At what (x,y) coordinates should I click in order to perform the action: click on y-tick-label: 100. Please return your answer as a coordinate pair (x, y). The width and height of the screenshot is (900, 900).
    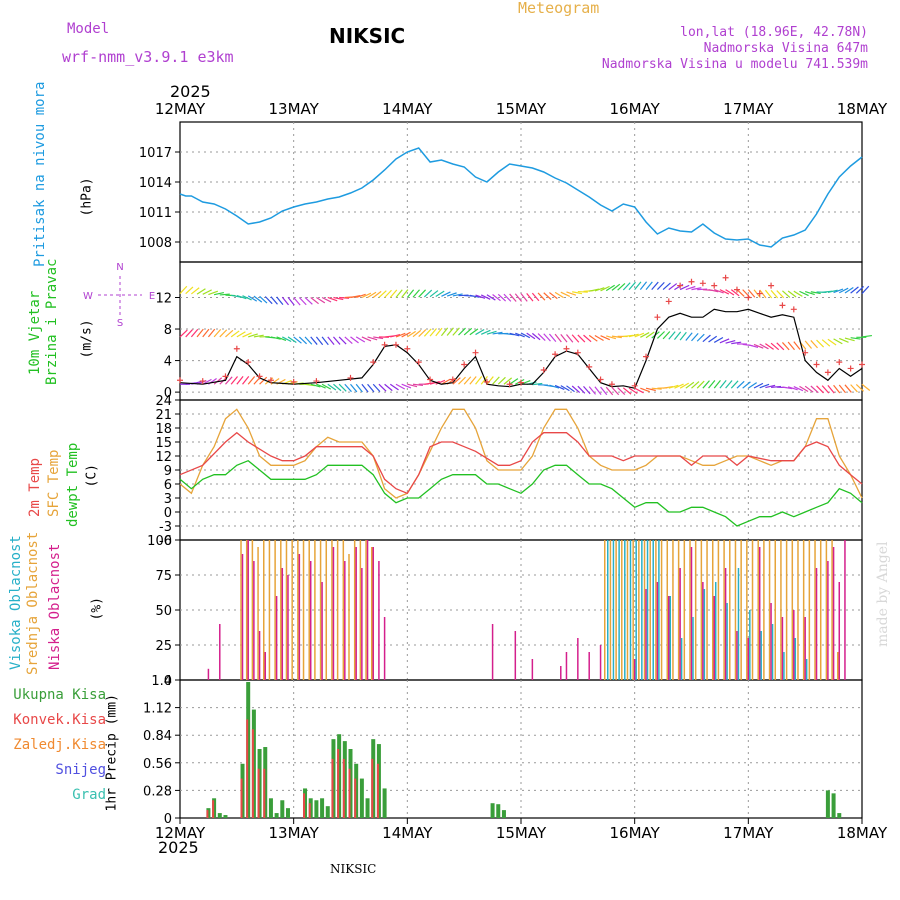
    Looking at the image, I should click on (159, 541).